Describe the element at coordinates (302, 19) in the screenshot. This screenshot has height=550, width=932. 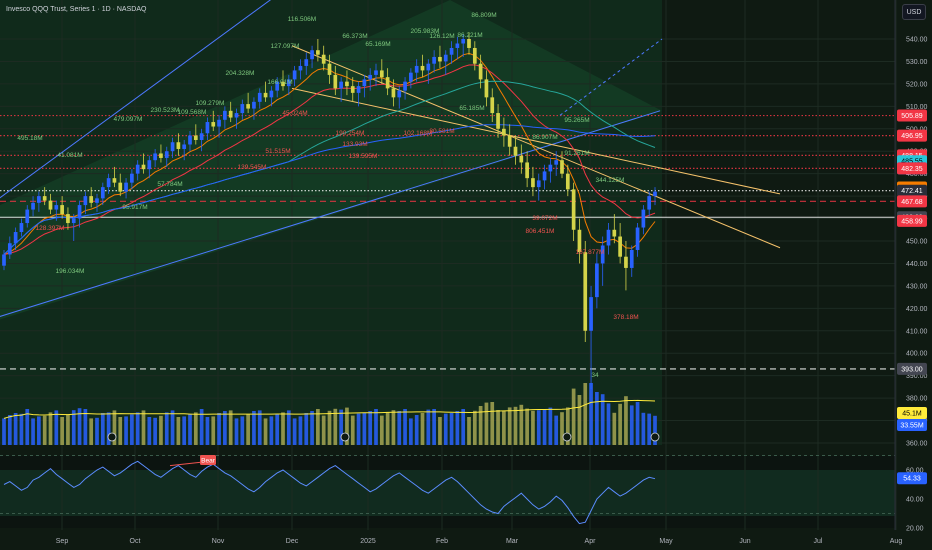
I see `volume-annotation-0: 116.506M` at that location.